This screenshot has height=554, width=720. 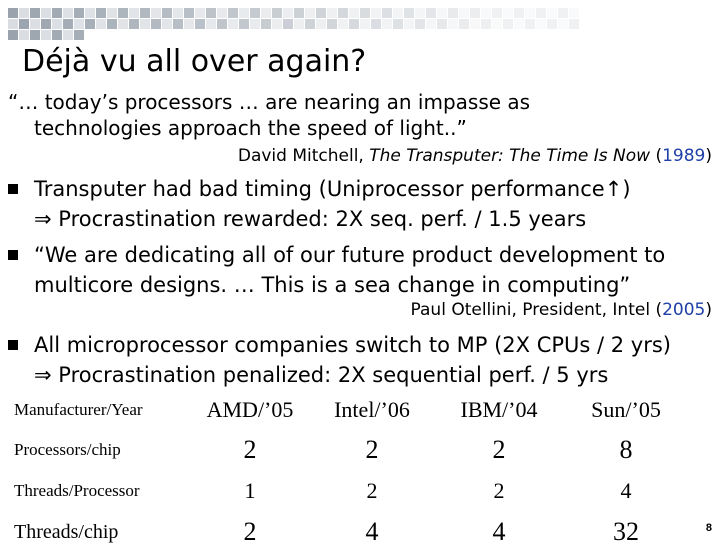 What do you see at coordinates (13, 255) in the screenshot?
I see `square-bullet-icon` at bounding box center [13, 255].